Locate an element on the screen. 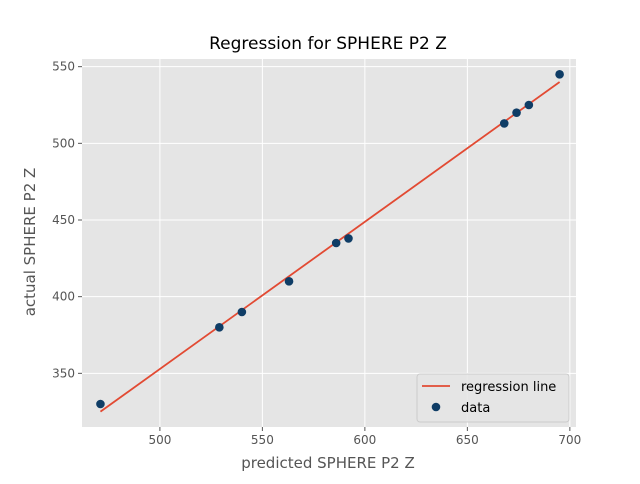 The width and height of the screenshot is (640, 484). y-tick-label: 550 is located at coordinates (63, 67).